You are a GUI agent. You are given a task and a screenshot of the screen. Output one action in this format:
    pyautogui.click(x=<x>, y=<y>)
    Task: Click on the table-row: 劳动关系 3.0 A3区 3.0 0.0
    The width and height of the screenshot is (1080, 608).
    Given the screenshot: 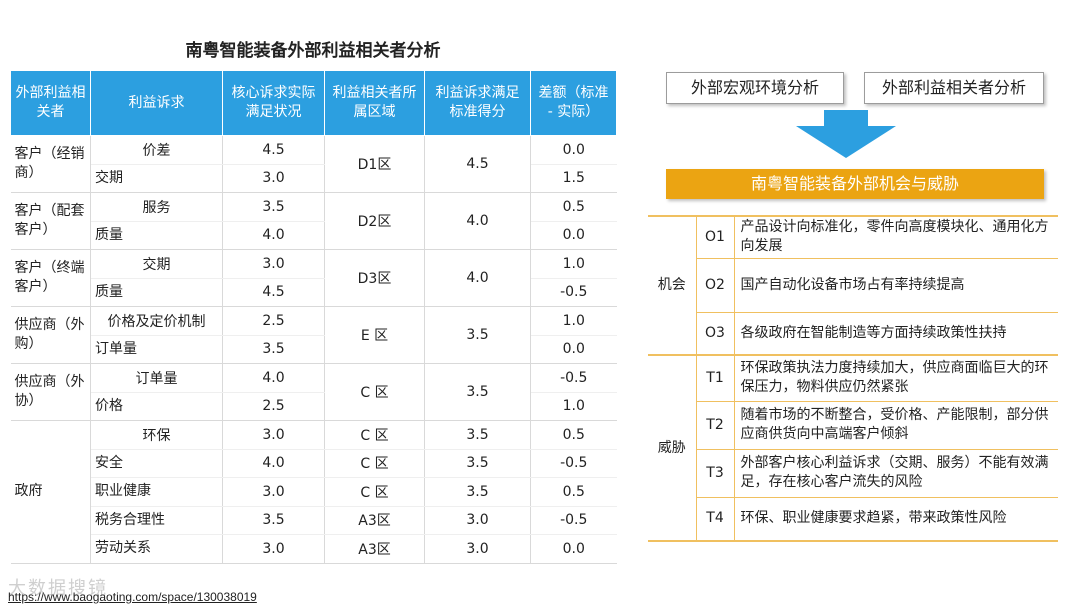 What is the action you would take?
    pyautogui.click(x=314, y=549)
    